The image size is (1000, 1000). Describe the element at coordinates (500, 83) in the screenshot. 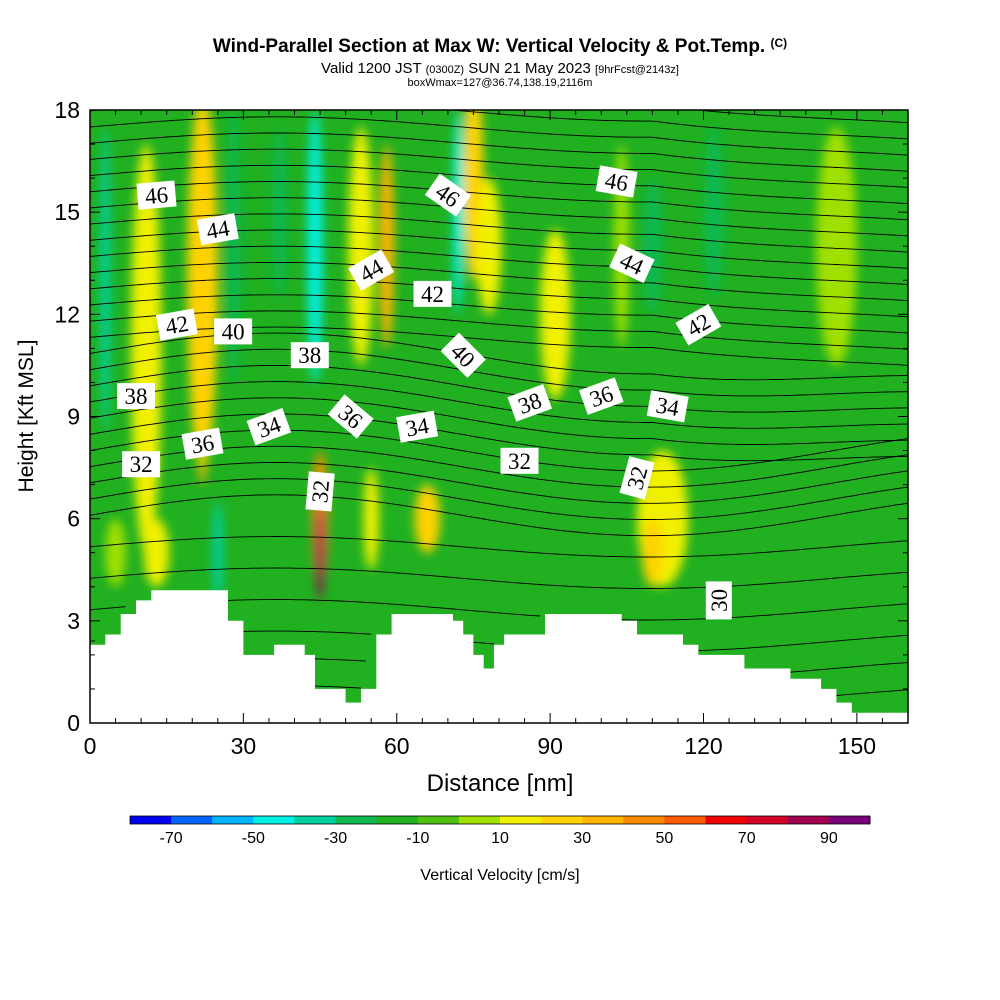

I see `chart-boxwmax: boxWmax=127@36.74,138.19,2116m` at that location.